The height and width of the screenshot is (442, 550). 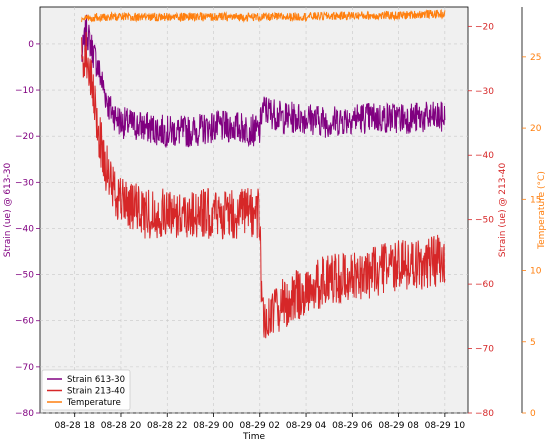 I want to click on temperature-tick-label: 10, so click(x=536, y=272).